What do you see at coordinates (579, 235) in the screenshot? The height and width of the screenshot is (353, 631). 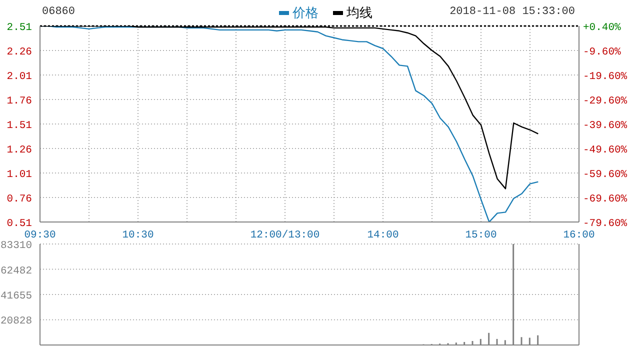 I see `x-tick-label: 16:00` at bounding box center [579, 235].